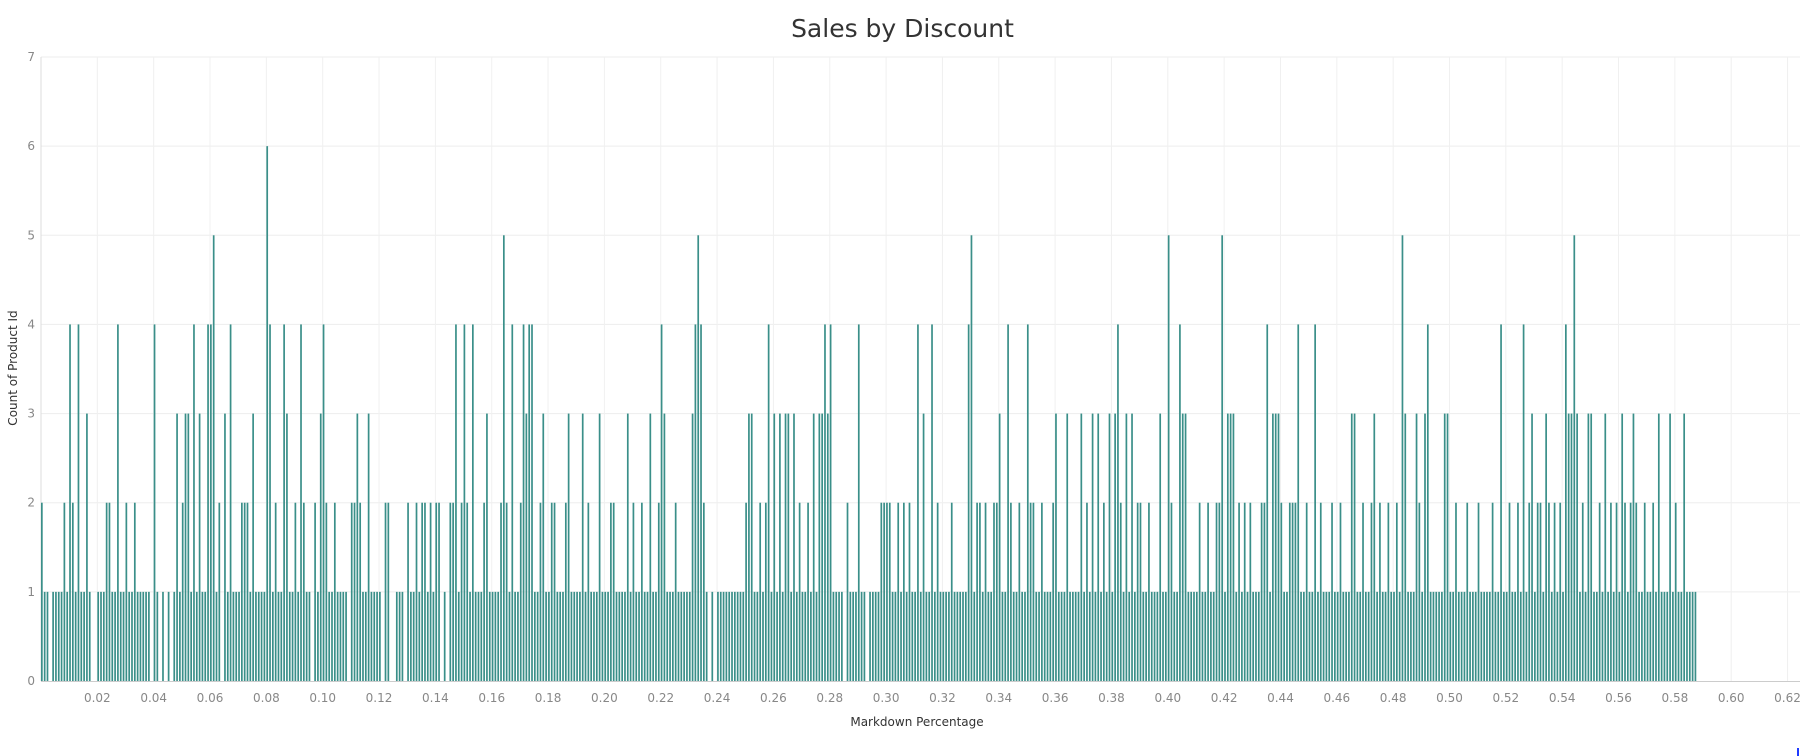  What do you see at coordinates (435, 698) in the screenshot?
I see `x-tick-label: 0.14` at bounding box center [435, 698].